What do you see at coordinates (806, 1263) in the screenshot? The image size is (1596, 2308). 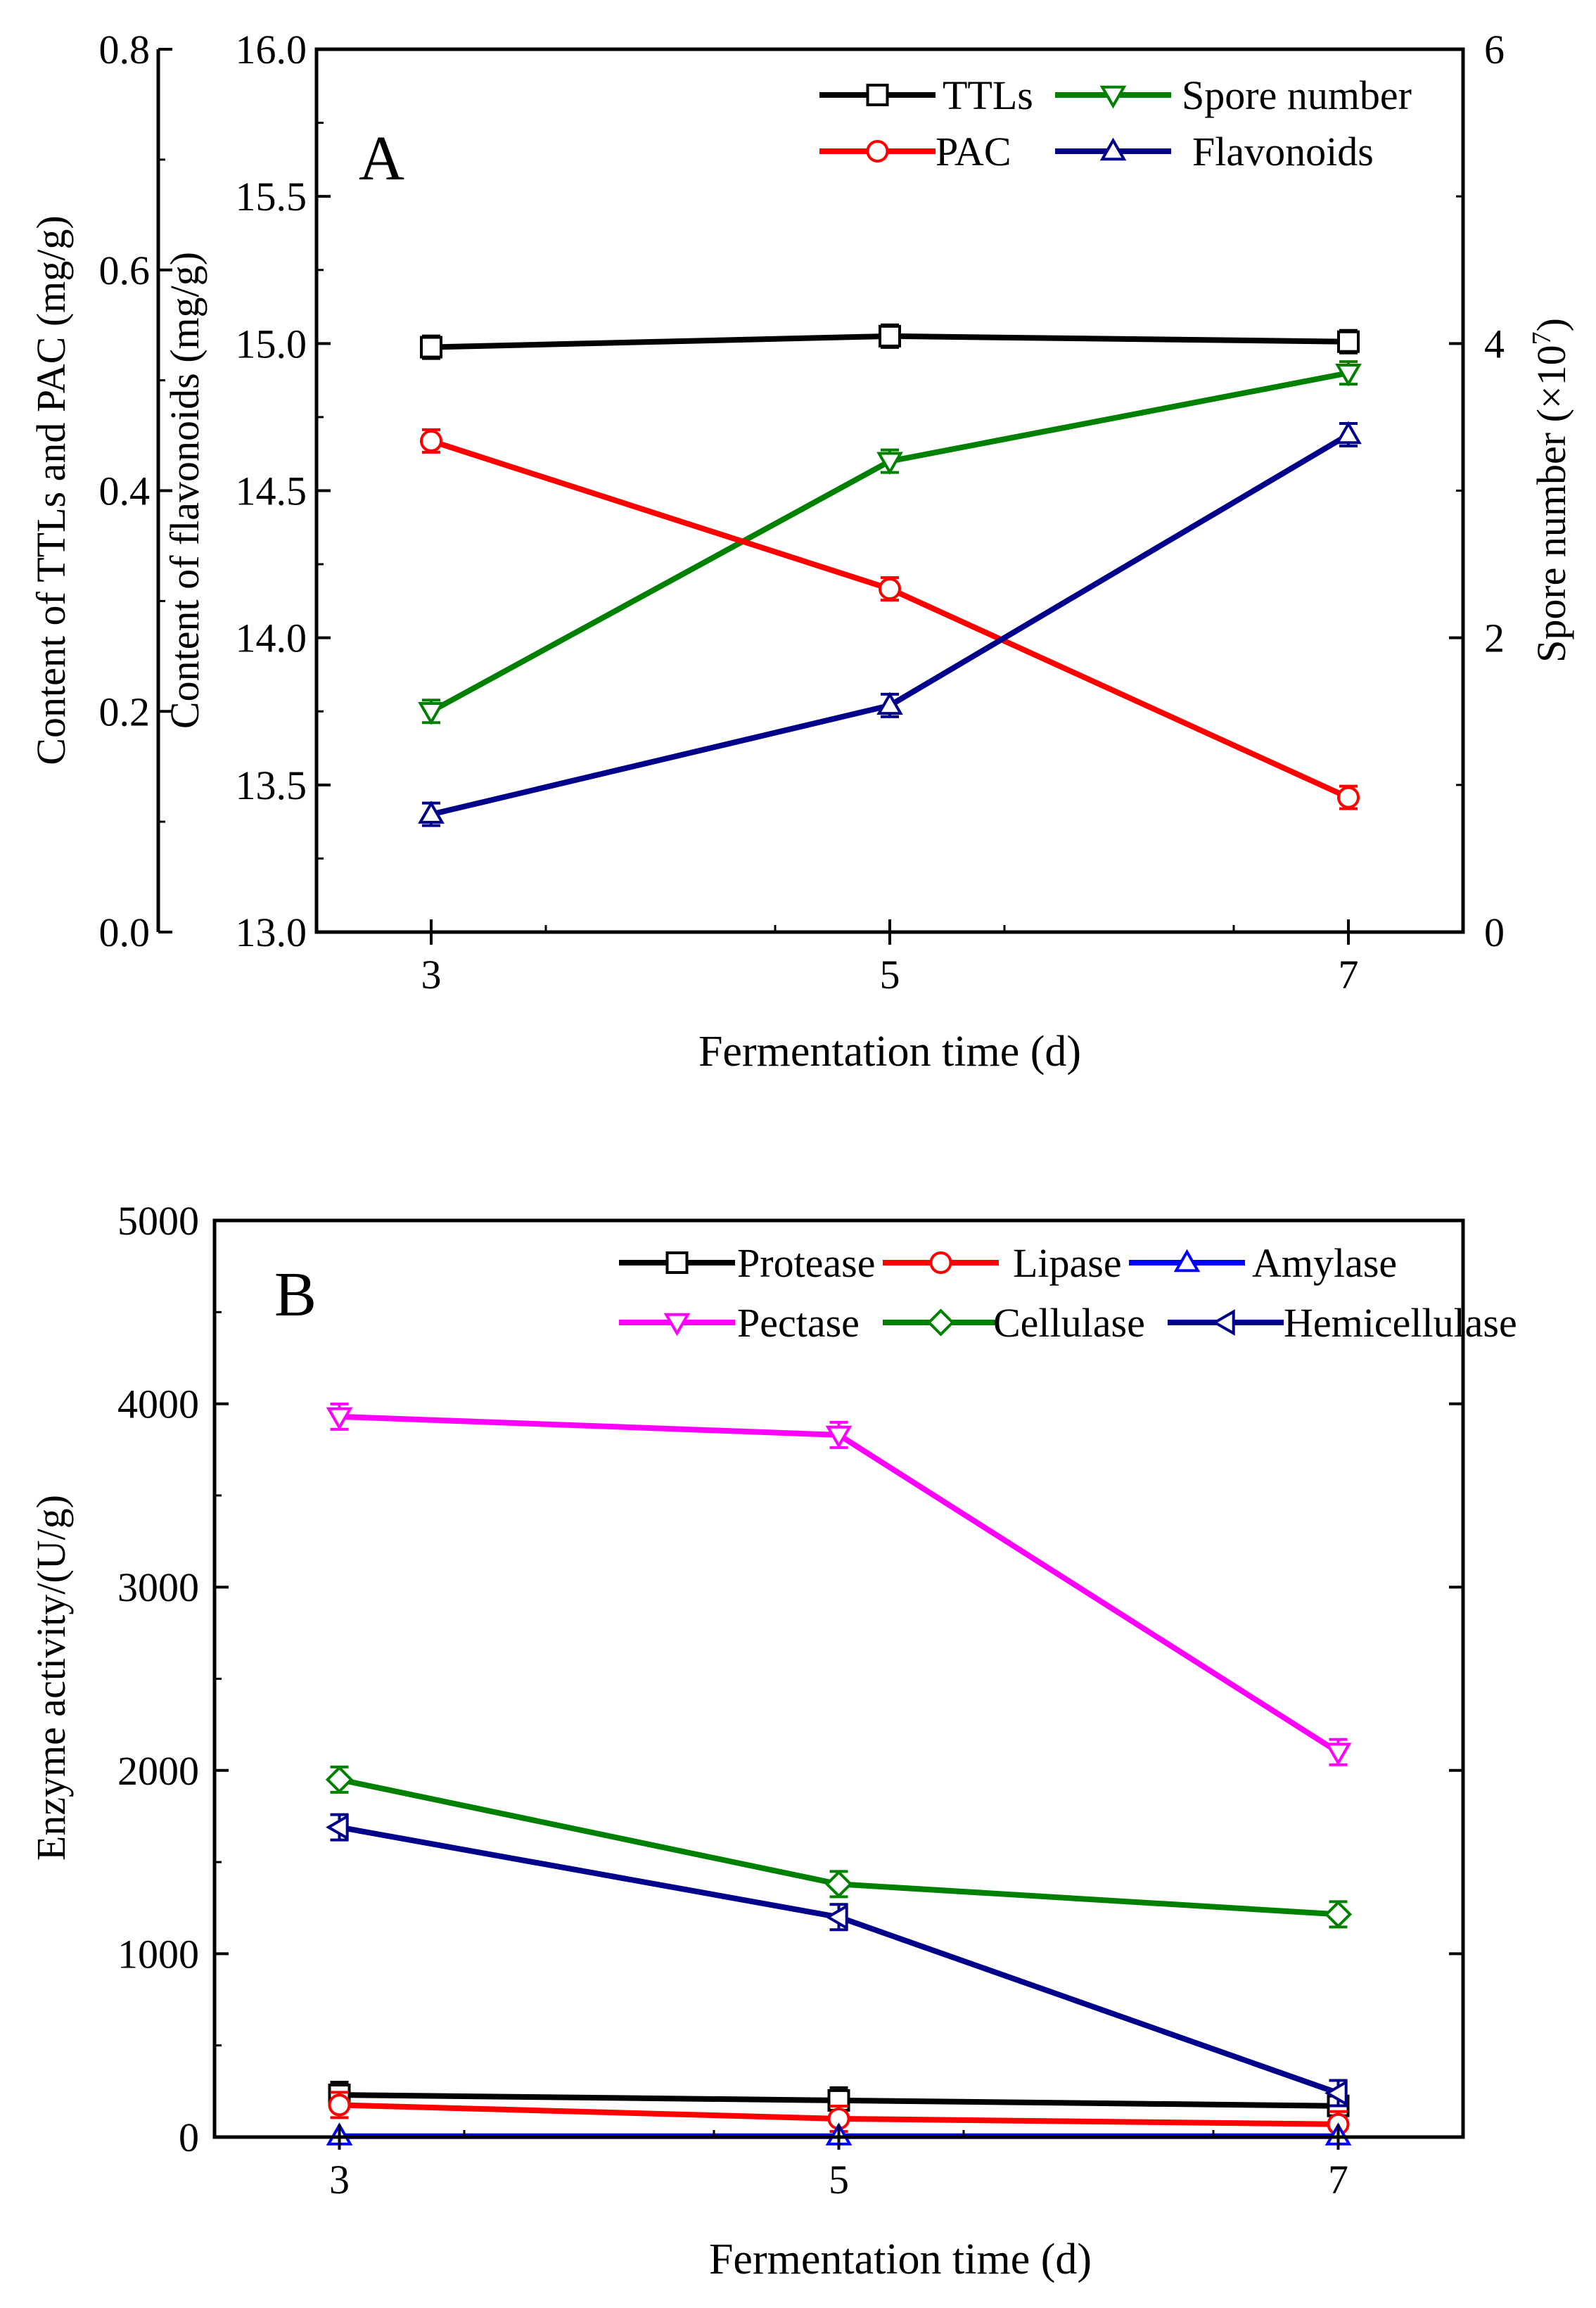 I see `panel-b-legend-protease-label: Protease` at bounding box center [806, 1263].